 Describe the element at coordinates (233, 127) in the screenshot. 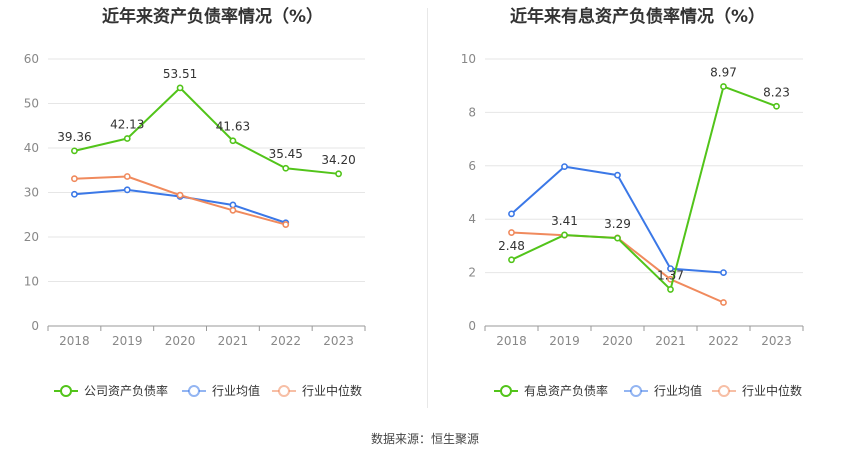

I see `data-label: 41.63` at that location.